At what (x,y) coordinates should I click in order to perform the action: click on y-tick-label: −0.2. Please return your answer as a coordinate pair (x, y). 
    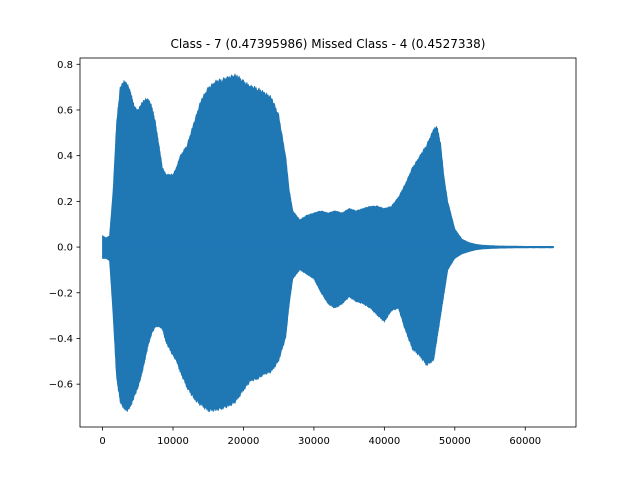
    Looking at the image, I should click on (61, 293).